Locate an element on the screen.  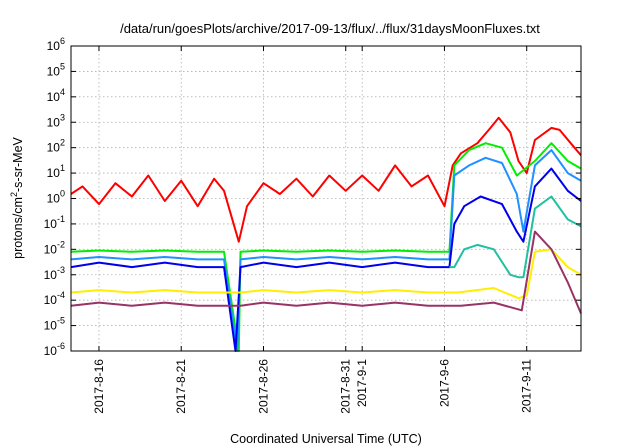
y-tick-label: 10⁻⁴ is located at coordinates (54, 298).